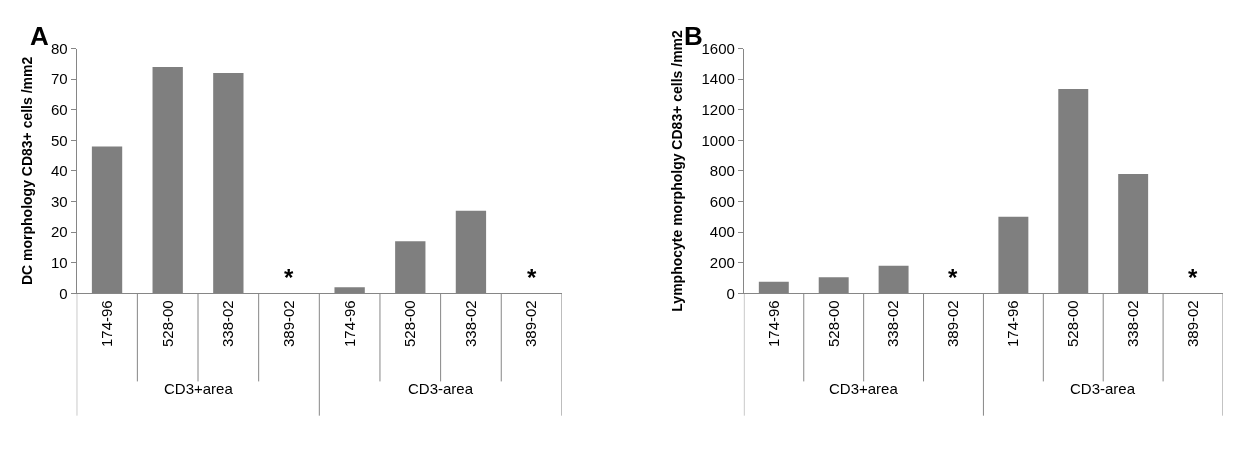 Image resolution: width=1233 pixels, height=459 pixels. What do you see at coordinates (59, 201) in the screenshot?
I see `y-tick-label: 30` at bounding box center [59, 201].